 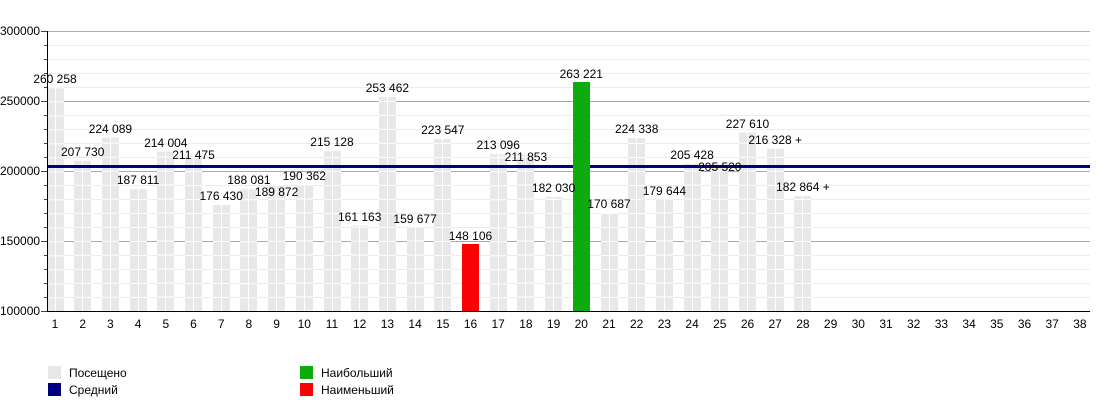 I want to click on smallest-color-swatch, so click(x=306, y=389).